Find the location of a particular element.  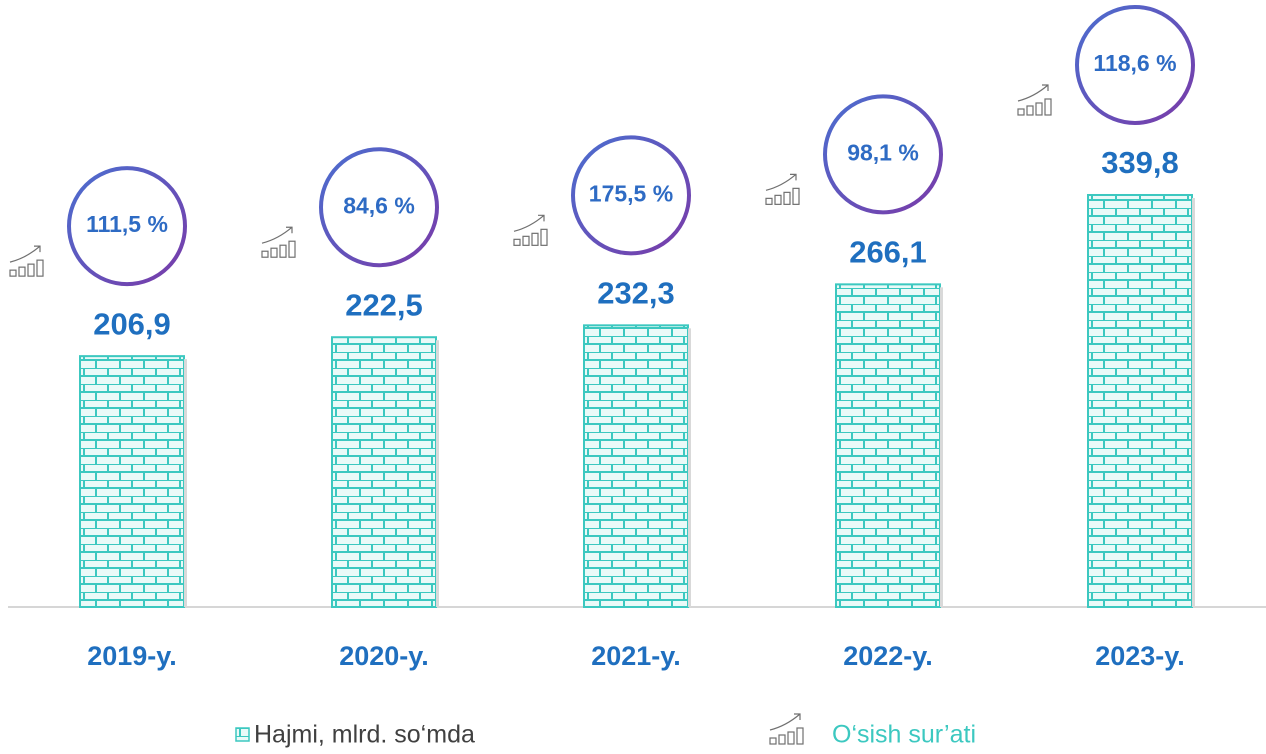

growth-label: 118,6 % is located at coordinates (1134, 63).